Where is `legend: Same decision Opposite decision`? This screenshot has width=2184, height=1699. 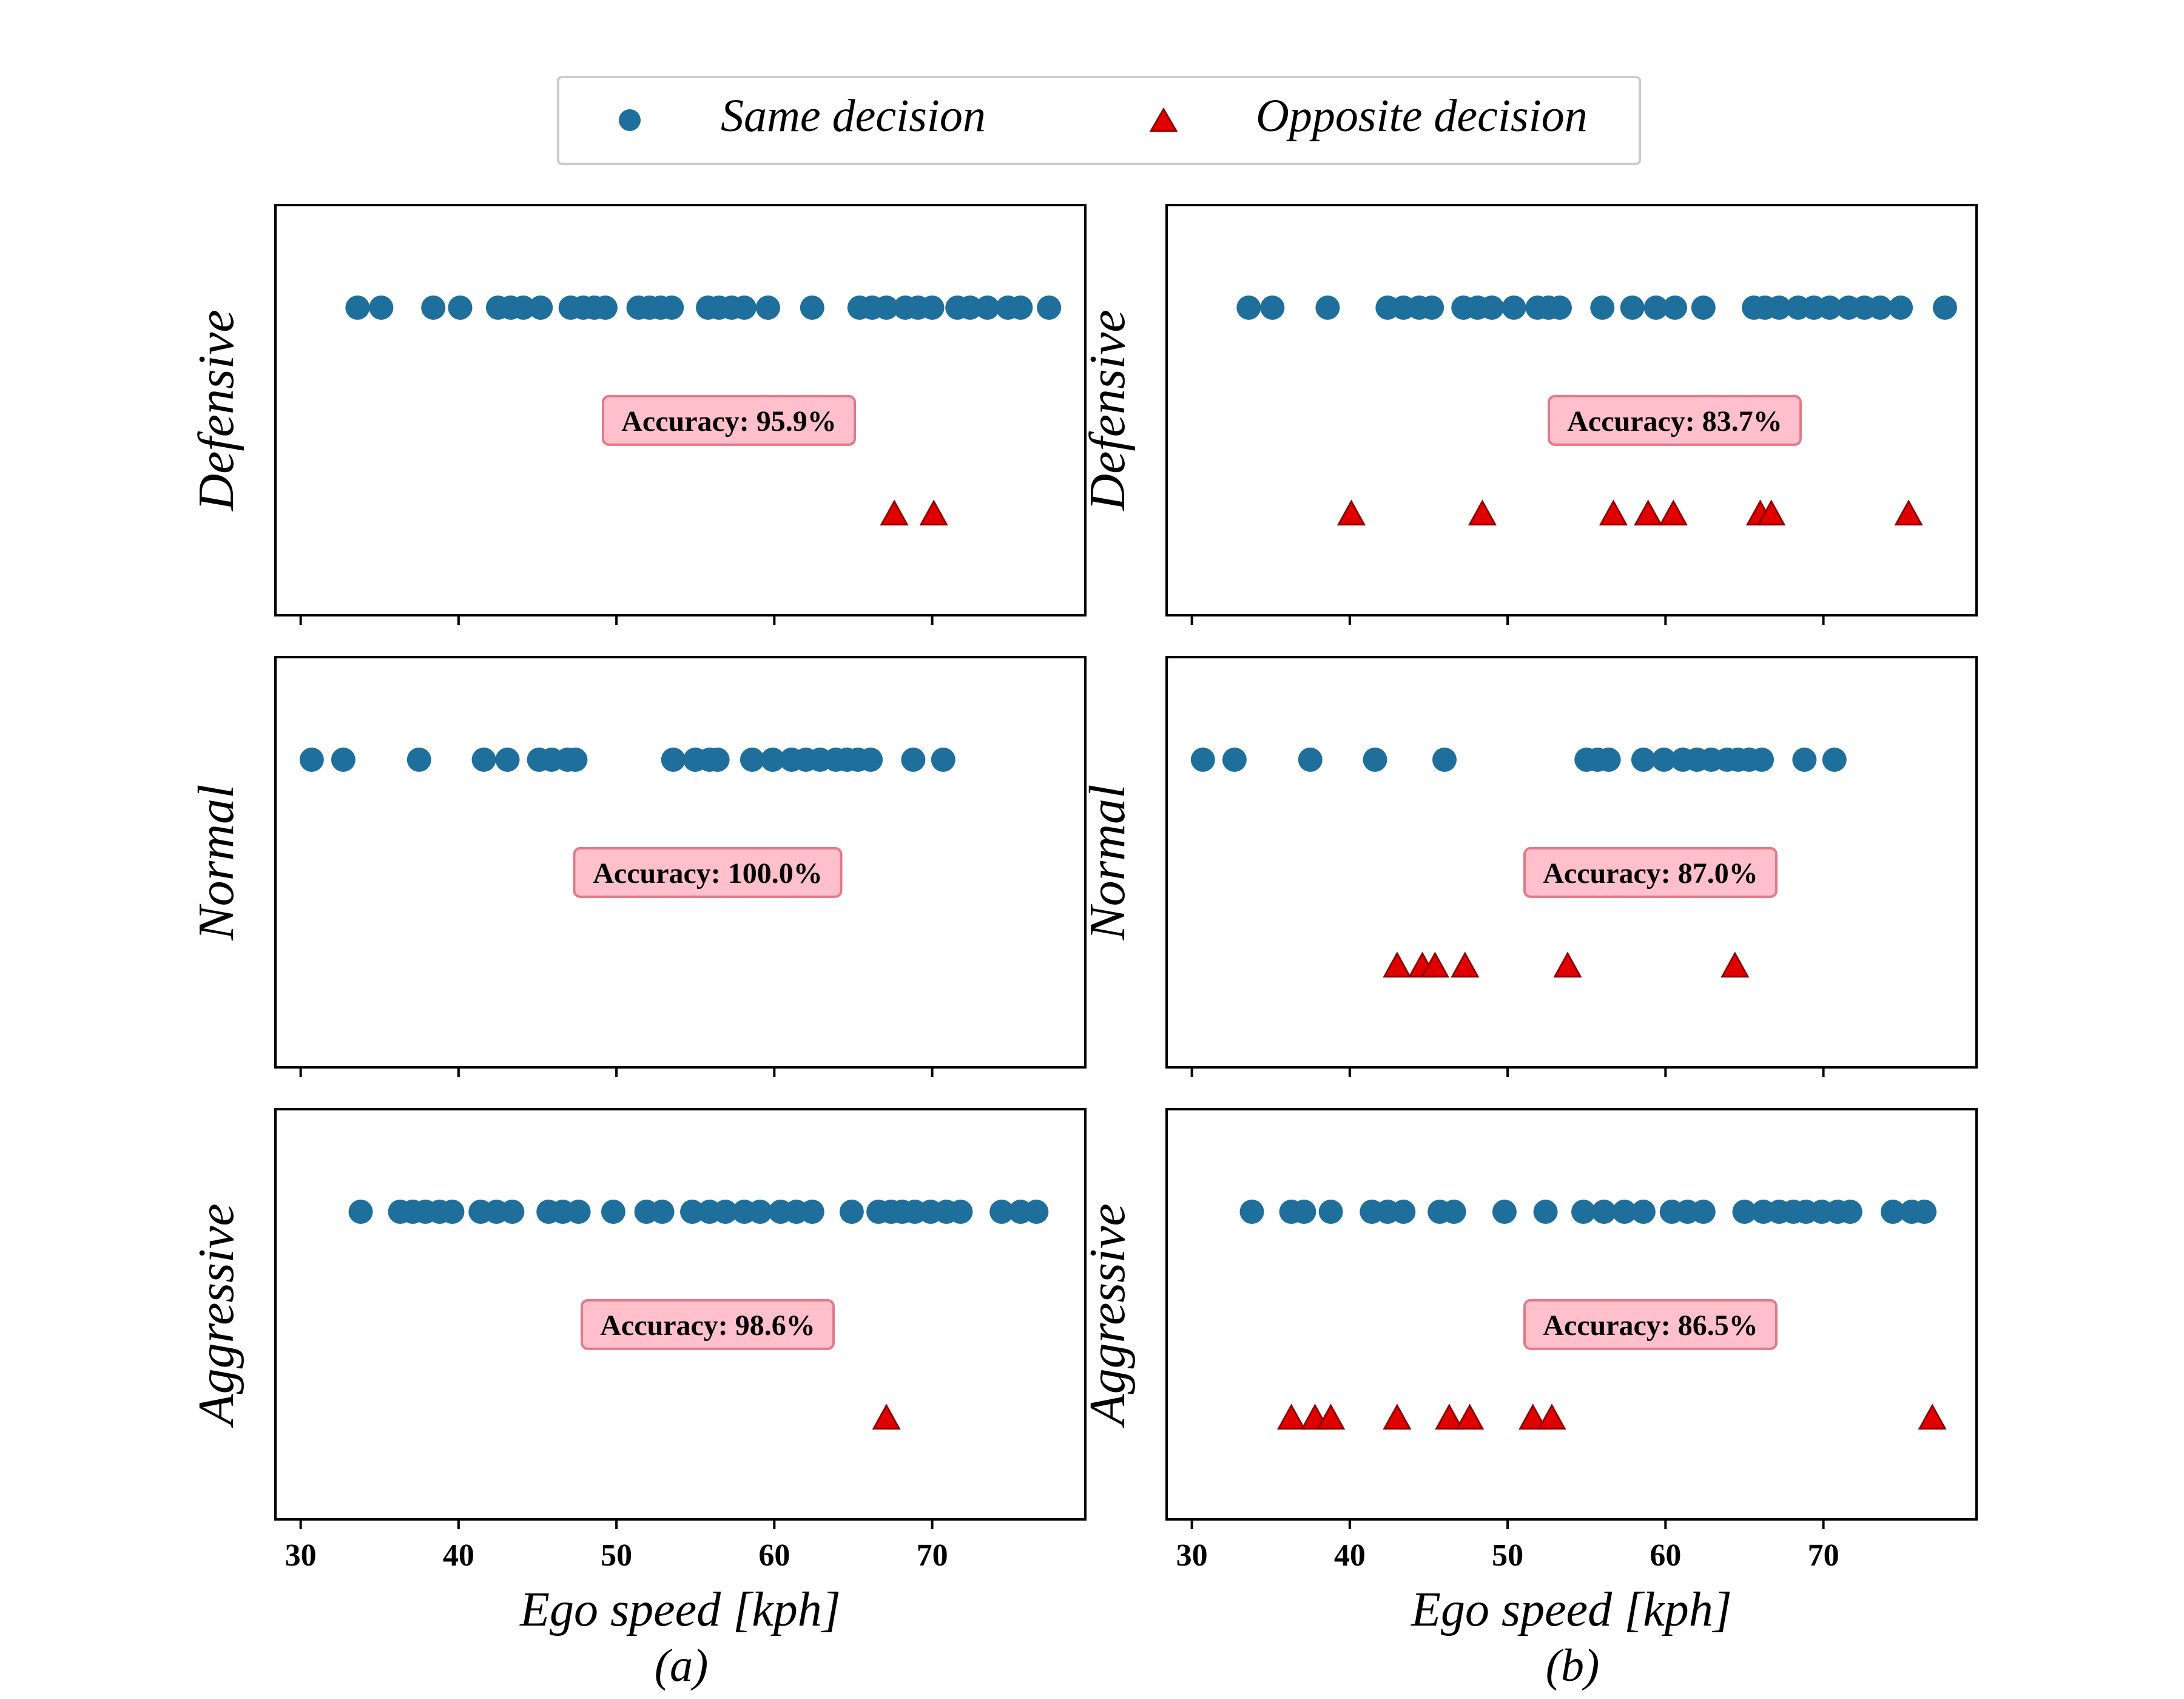 legend: Same decision Opposite decision is located at coordinates (1099, 120).